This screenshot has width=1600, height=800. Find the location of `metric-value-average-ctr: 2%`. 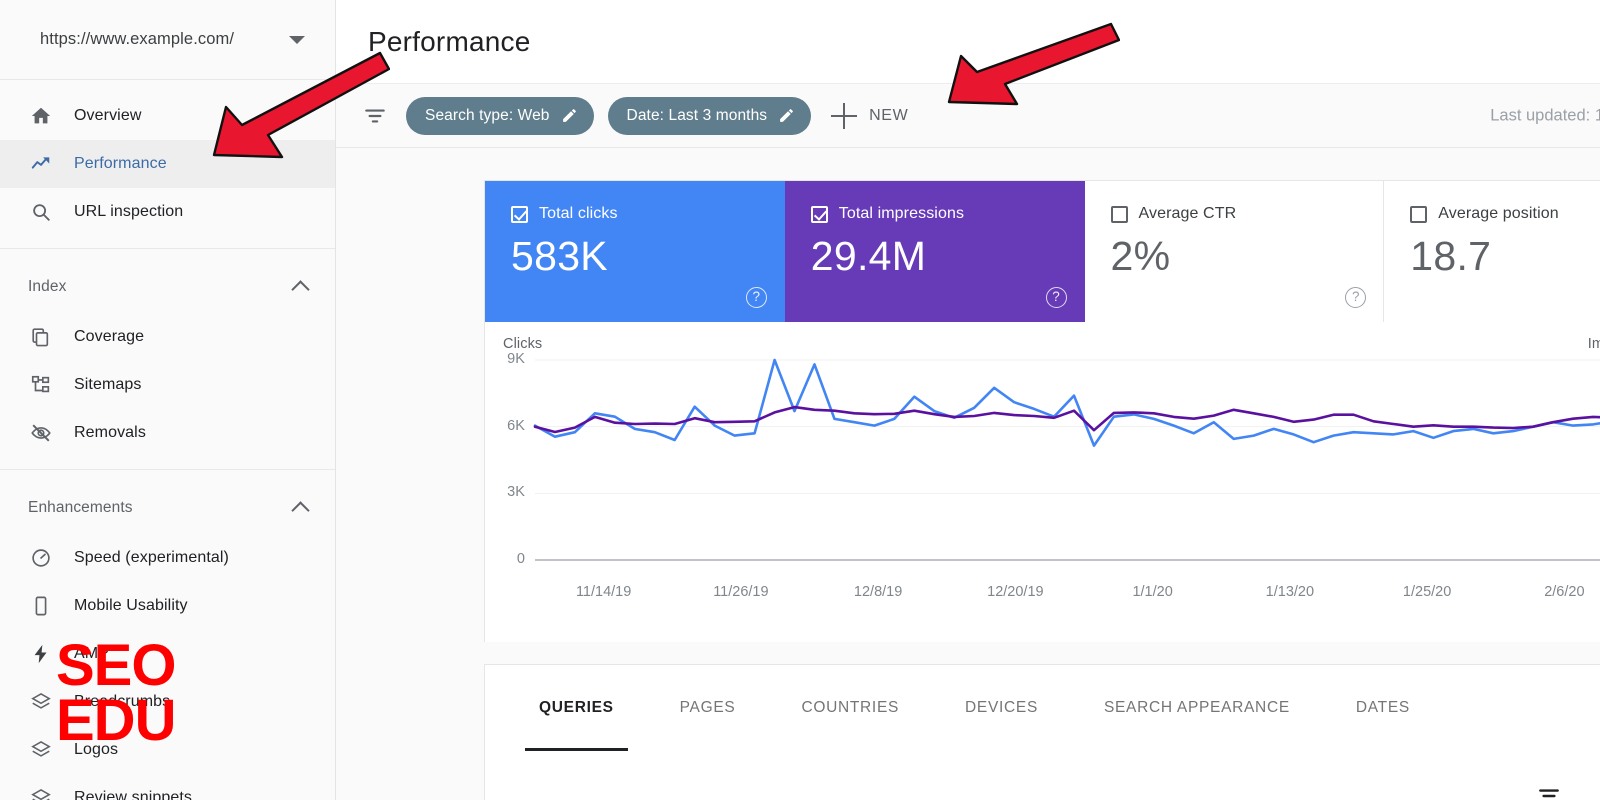

metric-value-average-ctr: 2% is located at coordinates (1140, 256).